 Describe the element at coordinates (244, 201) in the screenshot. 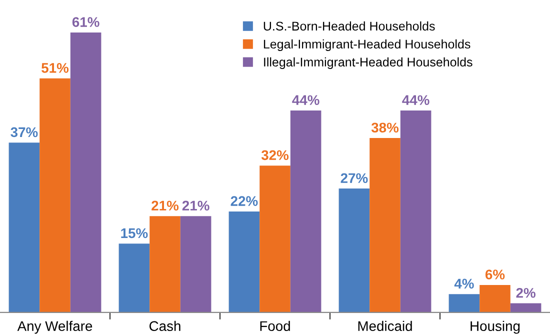

I see `data-label: 22%` at that location.